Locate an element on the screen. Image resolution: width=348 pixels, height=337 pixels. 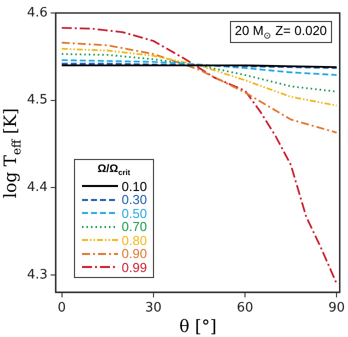
x-tick-label: 0 is located at coordinates (62, 308).